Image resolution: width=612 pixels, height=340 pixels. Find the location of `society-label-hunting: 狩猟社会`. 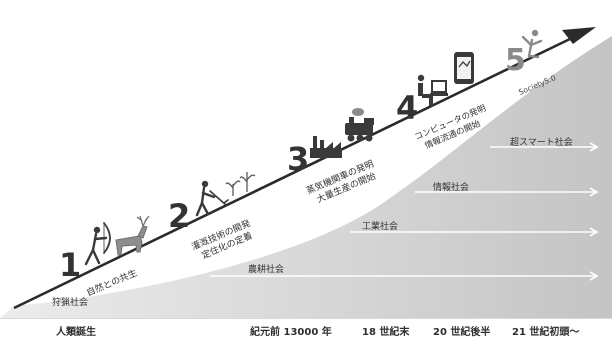

society-label-hunting: 狩猟社会 is located at coordinates (70, 302).